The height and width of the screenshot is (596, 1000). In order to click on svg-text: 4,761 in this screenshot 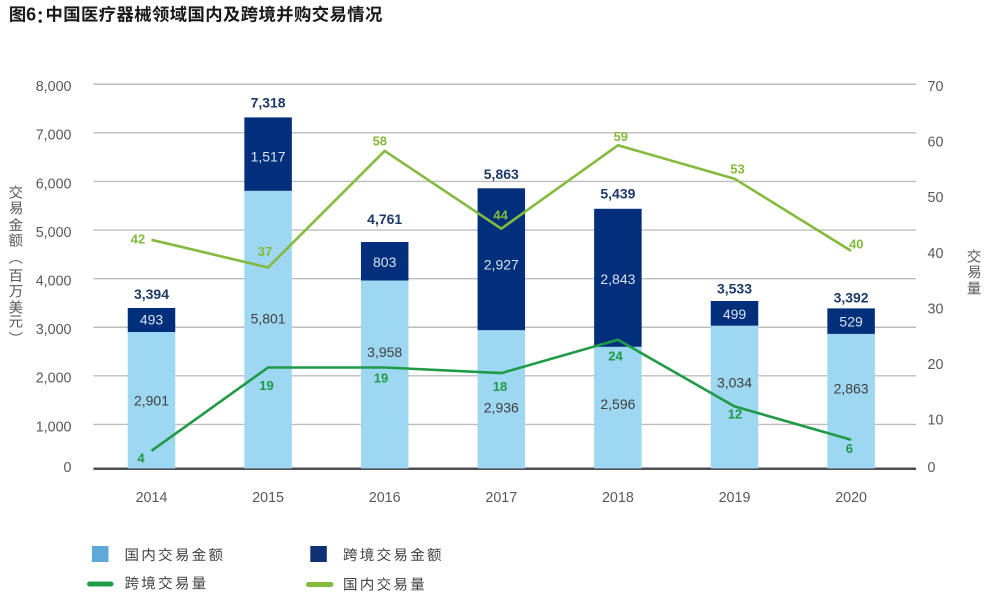, I will do `click(384, 219)`.